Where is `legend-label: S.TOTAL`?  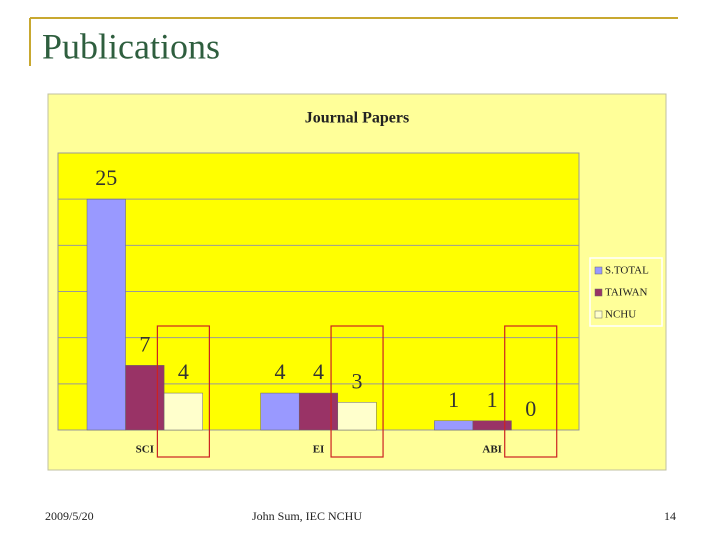
legend-label: S.TOTAL is located at coordinates (627, 271).